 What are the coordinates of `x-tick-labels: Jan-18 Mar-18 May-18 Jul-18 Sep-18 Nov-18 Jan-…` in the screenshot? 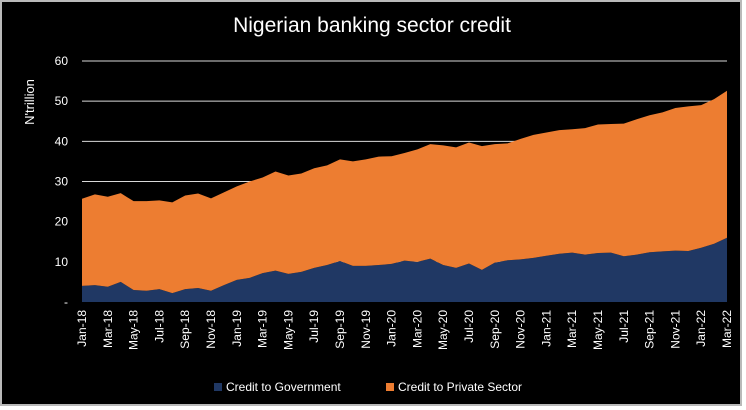 It's located at (404, 330).